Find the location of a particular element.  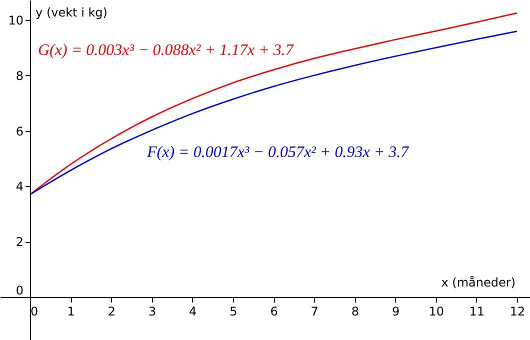

x-tick-label: 8 is located at coordinates (355, 311).